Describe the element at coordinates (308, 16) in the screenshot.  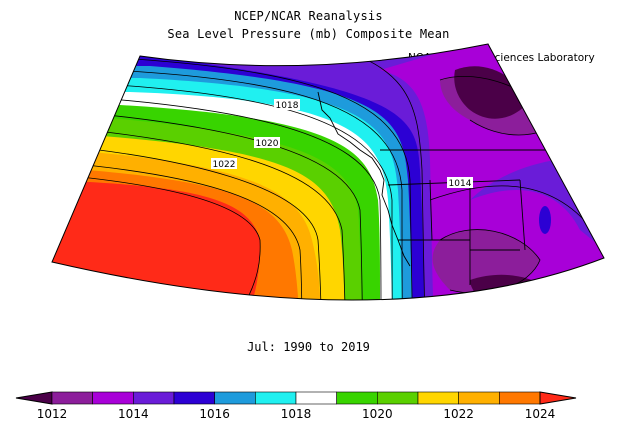
I see `title-line-1: NCEP/NCAR Reanalysis` at that location.